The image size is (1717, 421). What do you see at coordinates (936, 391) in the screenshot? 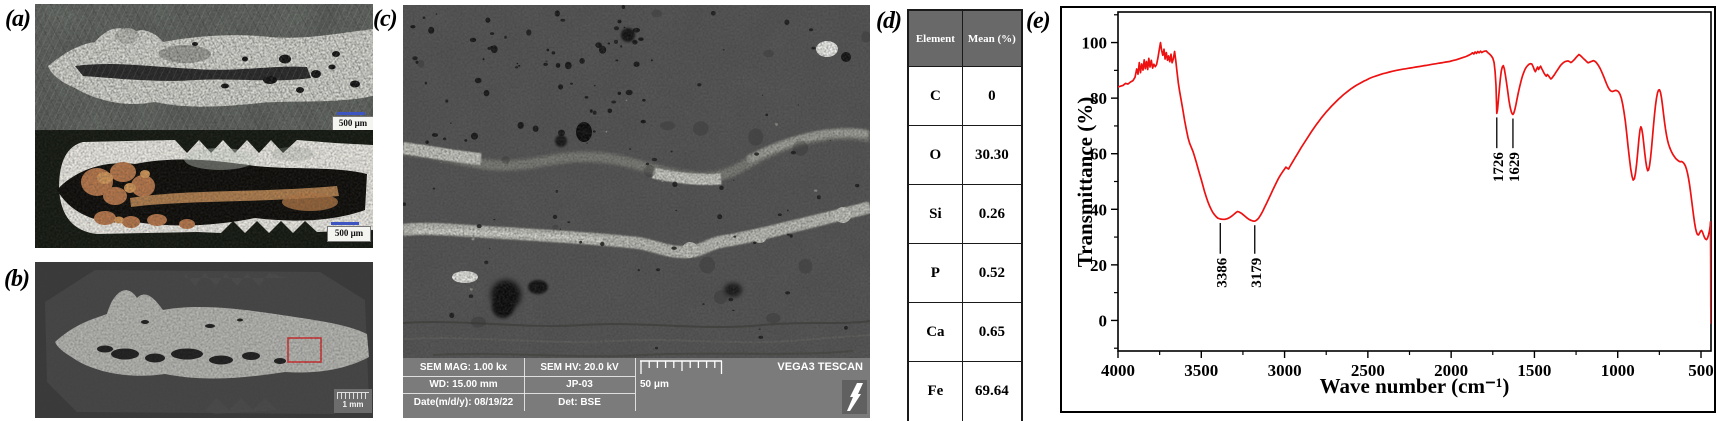
I see `element-cell: Fe` at bounding box center [936, 391].